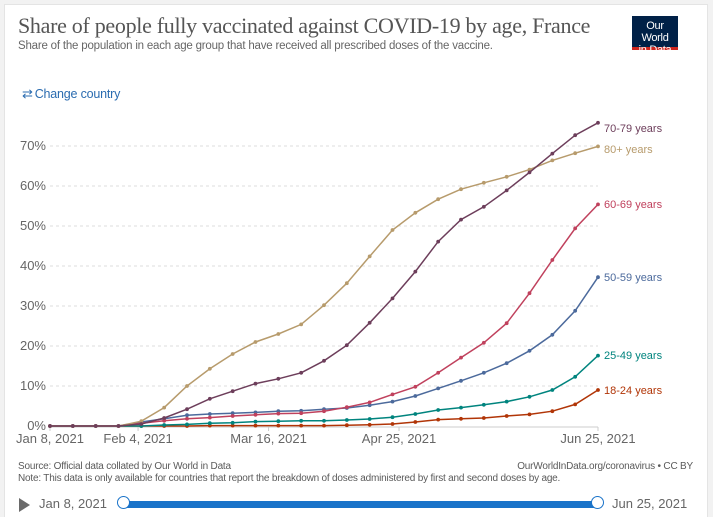  Describe the element at coordinates (633, 129) in the screenshot. I see `series-label: 70-79 years` at that location.